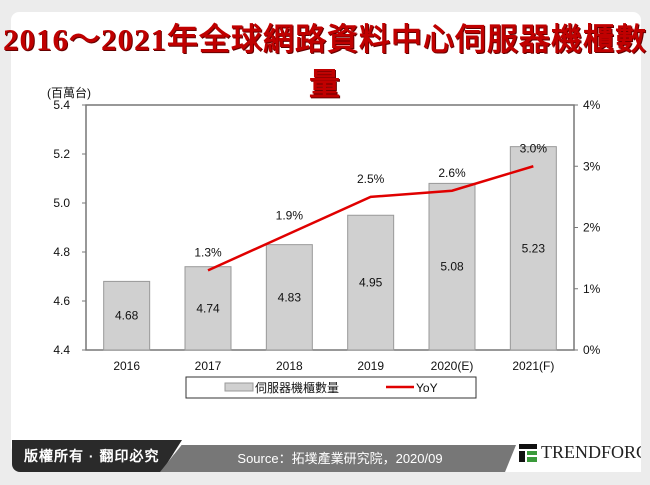 The height and width of the screenshot is (485, 650). I want to click on x-tick-label: 2017, so click(208, 366).